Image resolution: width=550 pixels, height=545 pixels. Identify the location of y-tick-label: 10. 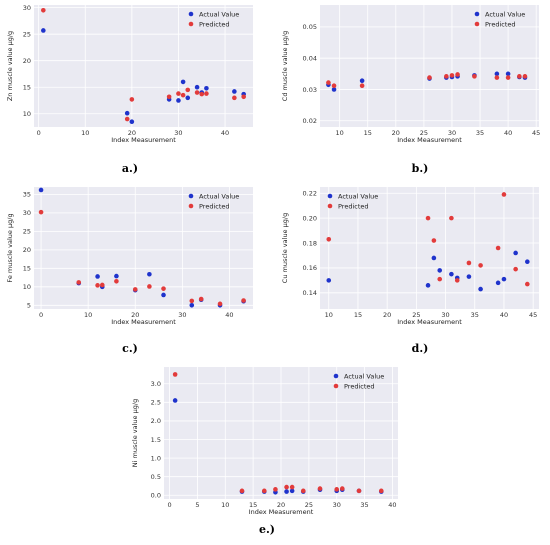
(27, 114).